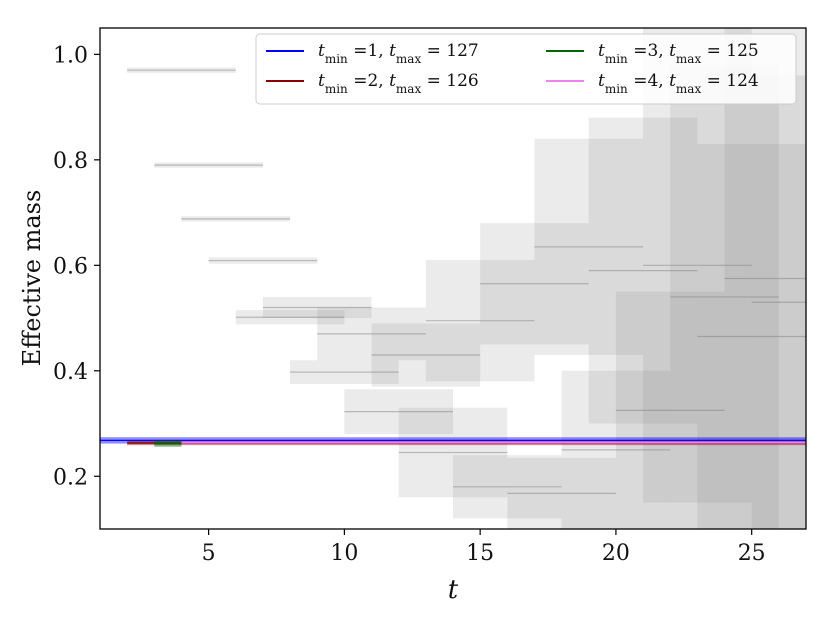 Image resolution: width=830 pixels, height=623 pixels. What do you see at coordinates (616, 553) in the screenshot?
I see `x-tick-label: 20` at bounding box center [616, 553].